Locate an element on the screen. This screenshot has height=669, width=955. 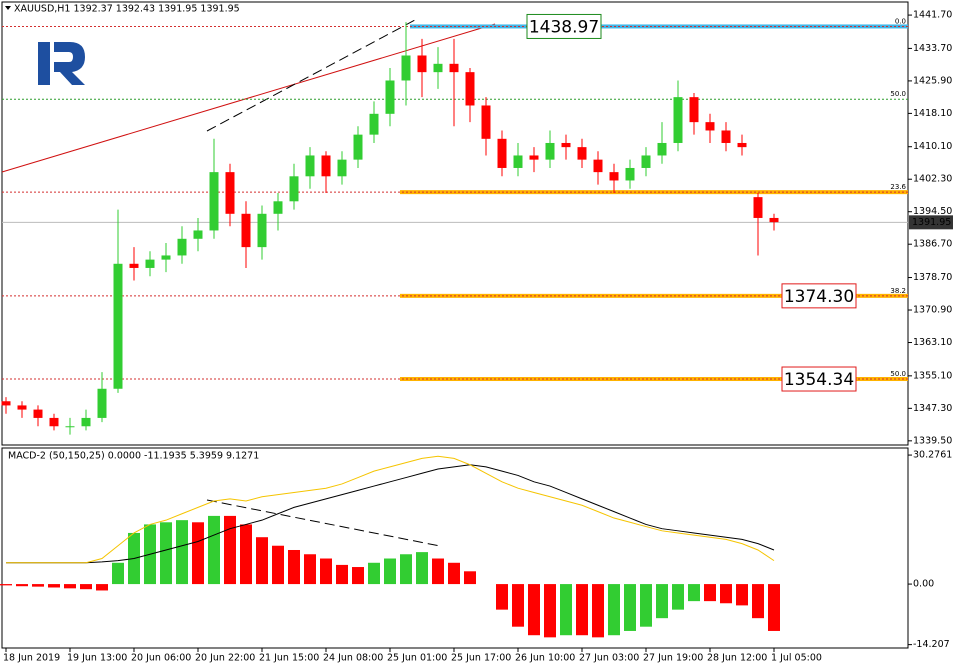
price-box-label: 1374.30 is located at coordinates (819, 297).